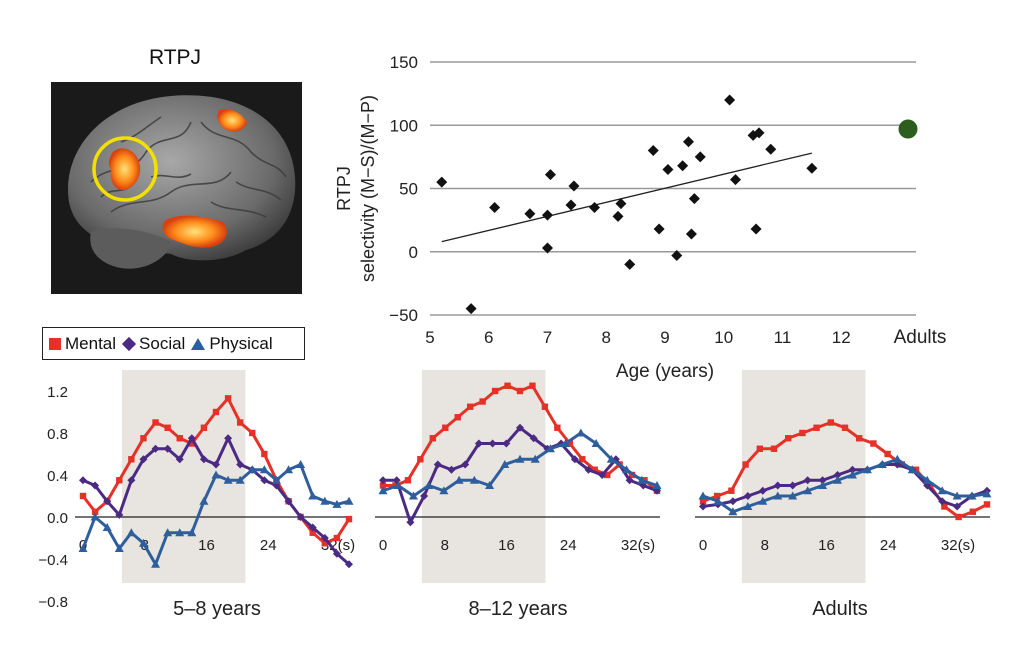 Image resolution: width=1024 pixels, height=650 pixels. Describe the element at coordinates (518, 609) in the screenshot. I see `timecourse-panel-title: 8–12 years` at that location.